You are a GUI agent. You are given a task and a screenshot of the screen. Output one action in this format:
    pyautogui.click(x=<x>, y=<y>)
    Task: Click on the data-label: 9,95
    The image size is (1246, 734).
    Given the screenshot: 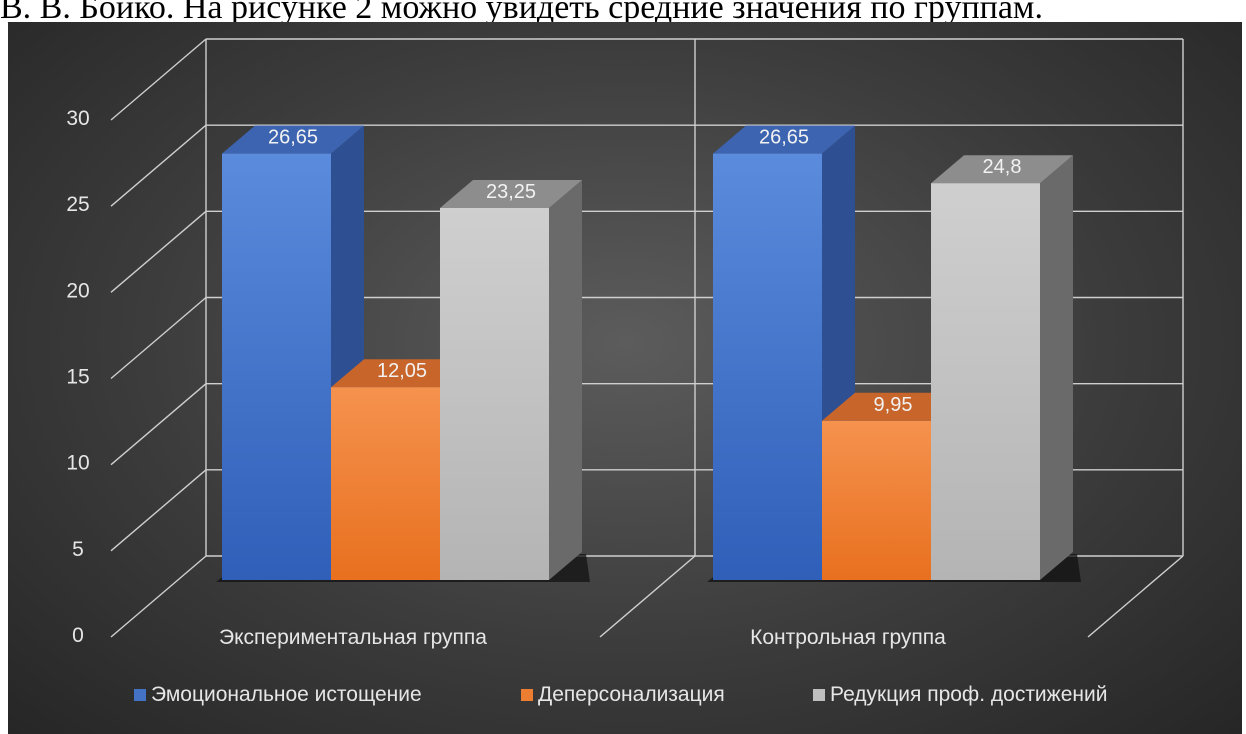 What is the action you would take?
    pyautogui.click(x=893, y=405)
    